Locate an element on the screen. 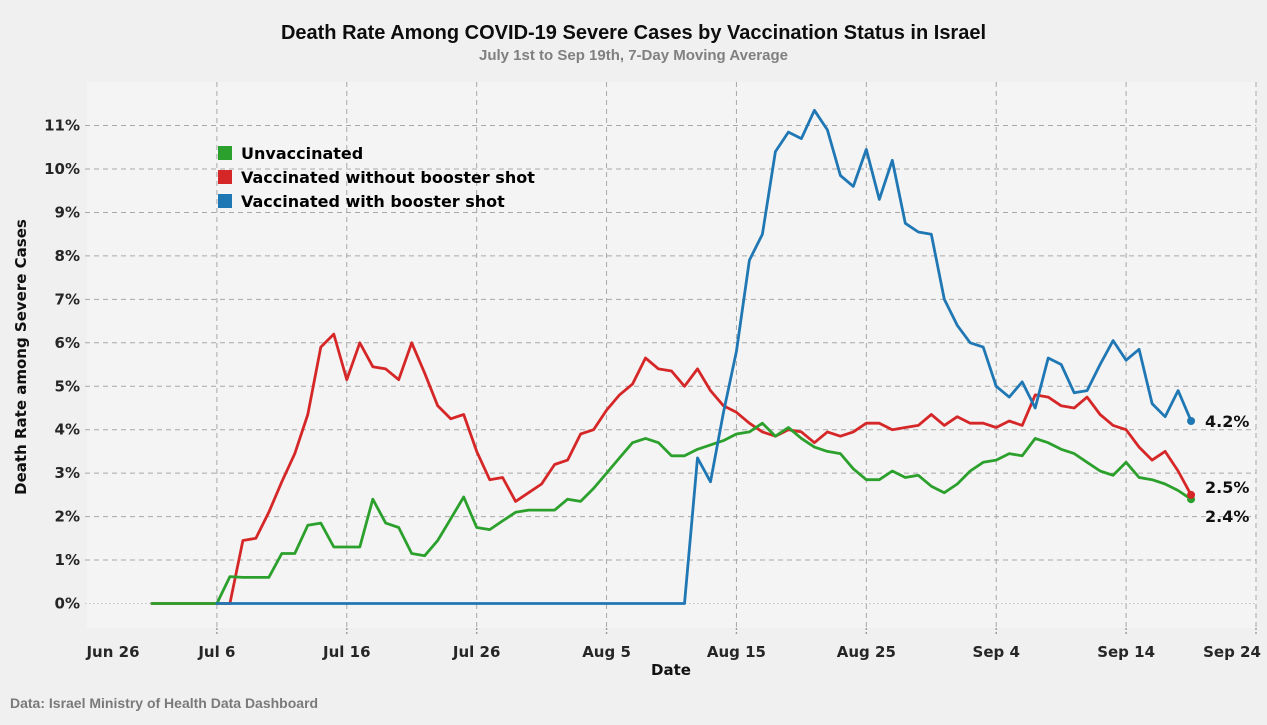  series-end-dot-vaccinated-without-booster-shot is located at coordinates (1191, 494).